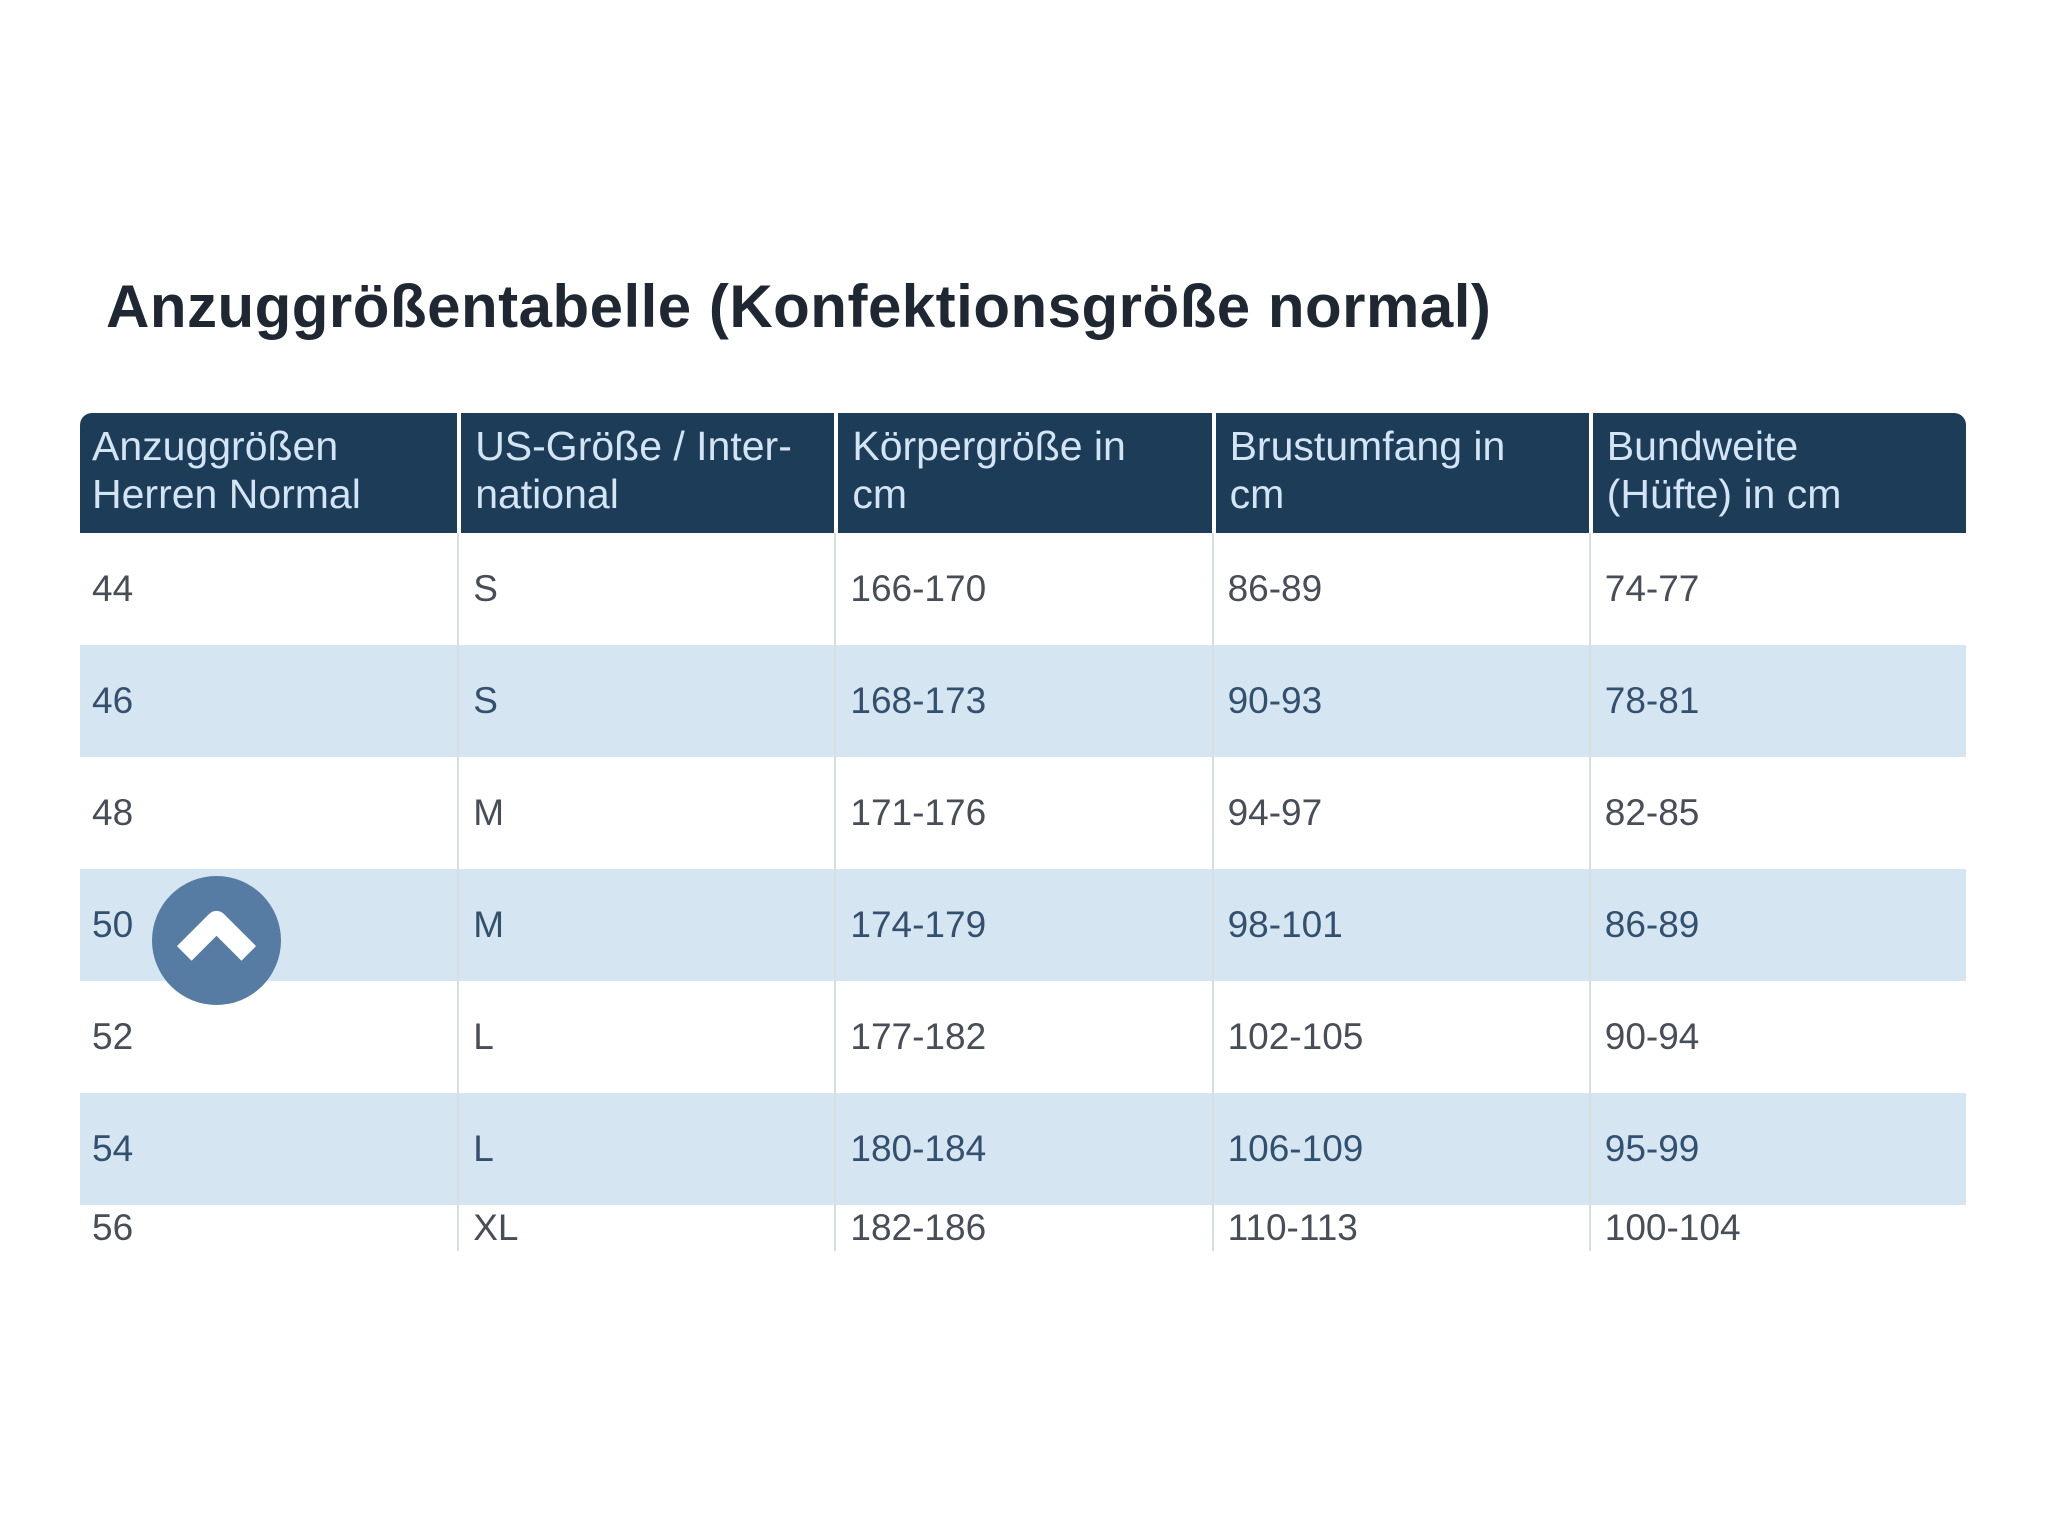 This screenshot has height=1536, width=2048. I want to click on table-cell: 110-113, so click(1400, 1228).